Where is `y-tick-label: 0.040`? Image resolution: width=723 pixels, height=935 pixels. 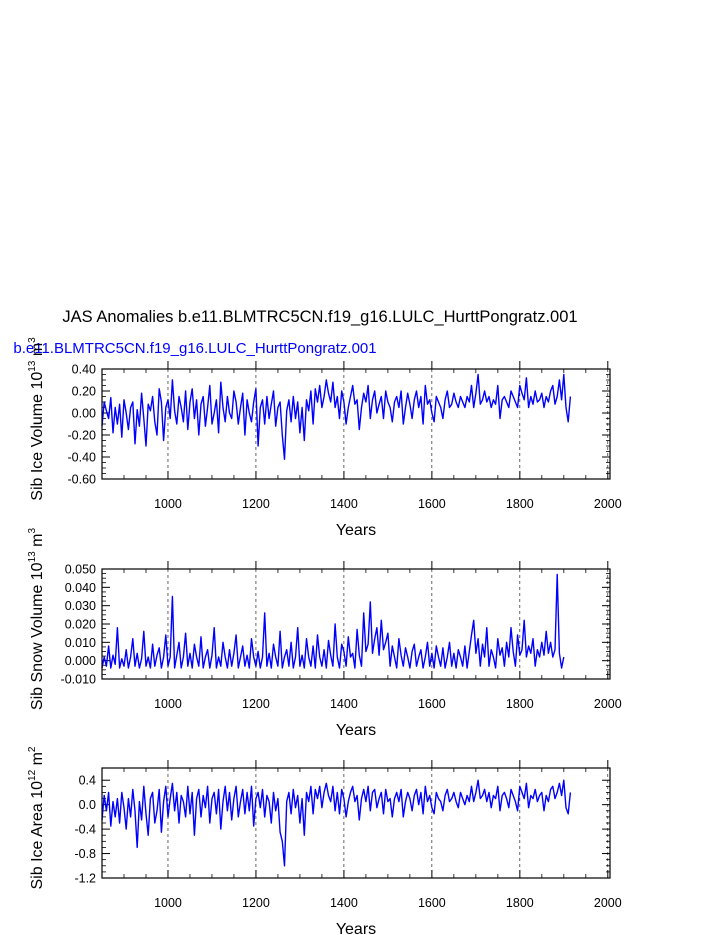
y-tick-label: 0.040 is located at coordinates (80, 588).